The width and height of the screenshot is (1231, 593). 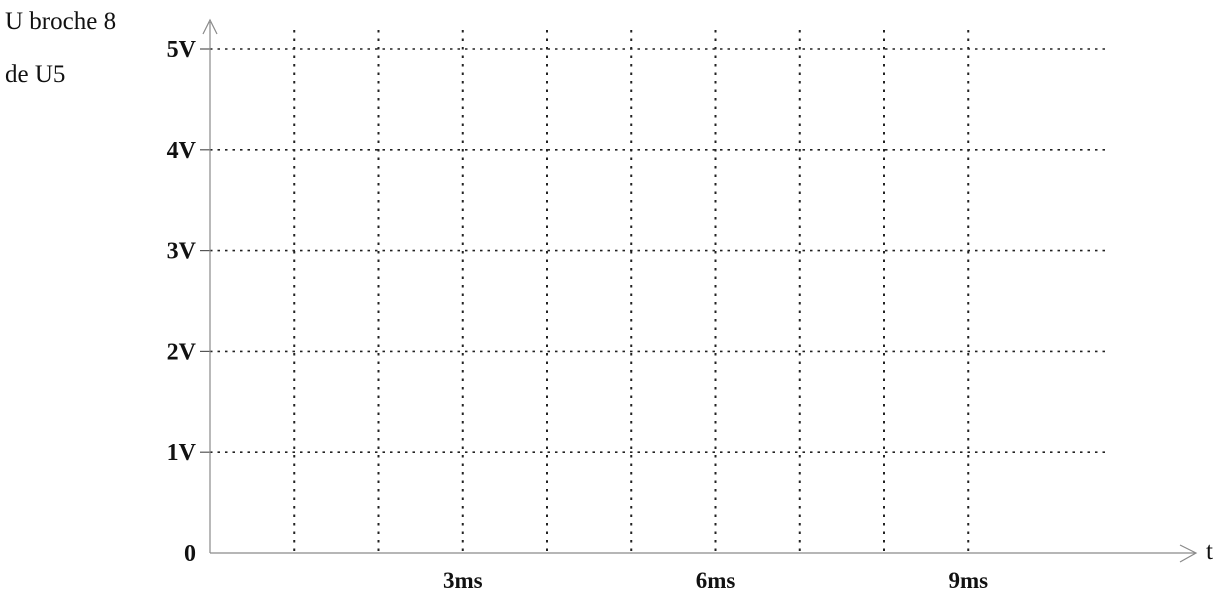 I want to click on y-tick-label: 3V, so click(x=182, y=252).